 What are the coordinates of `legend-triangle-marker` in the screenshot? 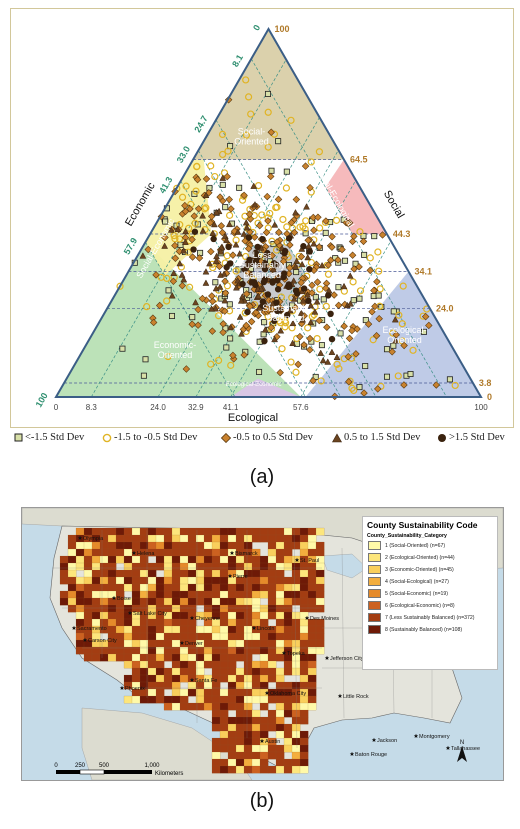 It's located at (337, 437).